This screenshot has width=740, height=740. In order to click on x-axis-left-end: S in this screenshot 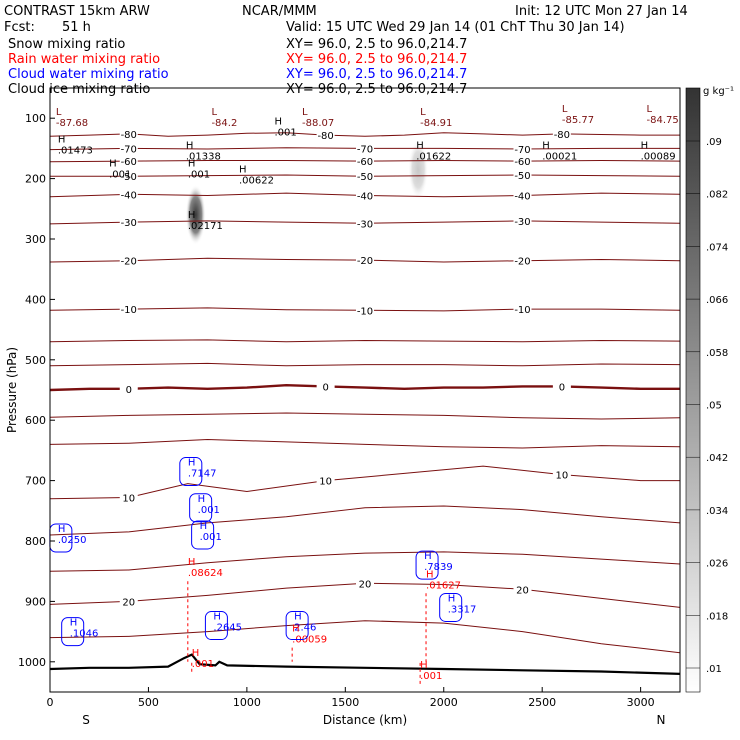, I will do `click(86, 720)`.